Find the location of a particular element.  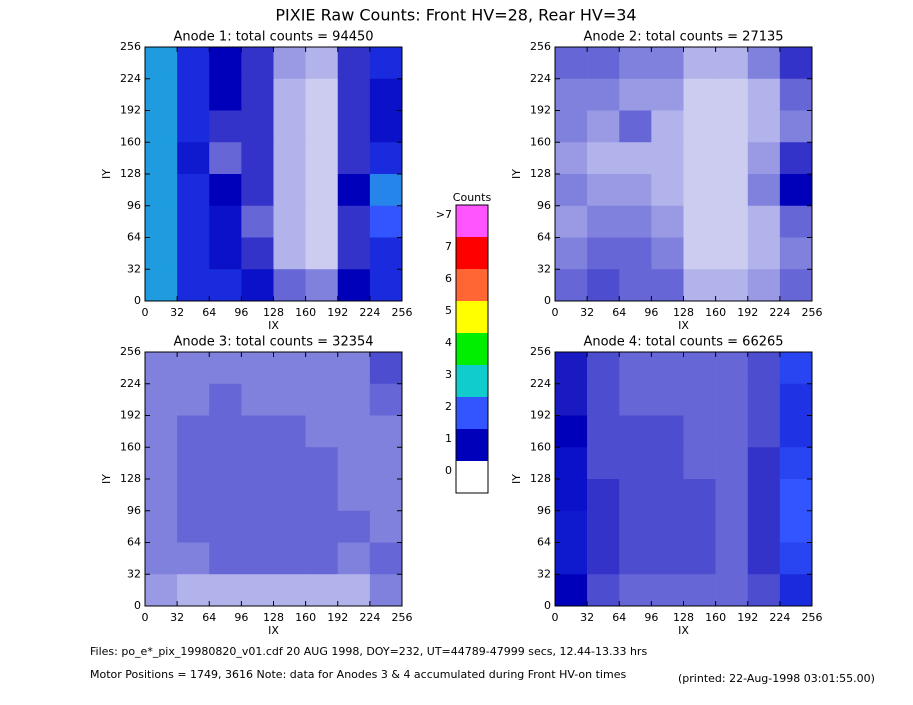

colorbar-label: 6 is located at coordinates (448, 278).